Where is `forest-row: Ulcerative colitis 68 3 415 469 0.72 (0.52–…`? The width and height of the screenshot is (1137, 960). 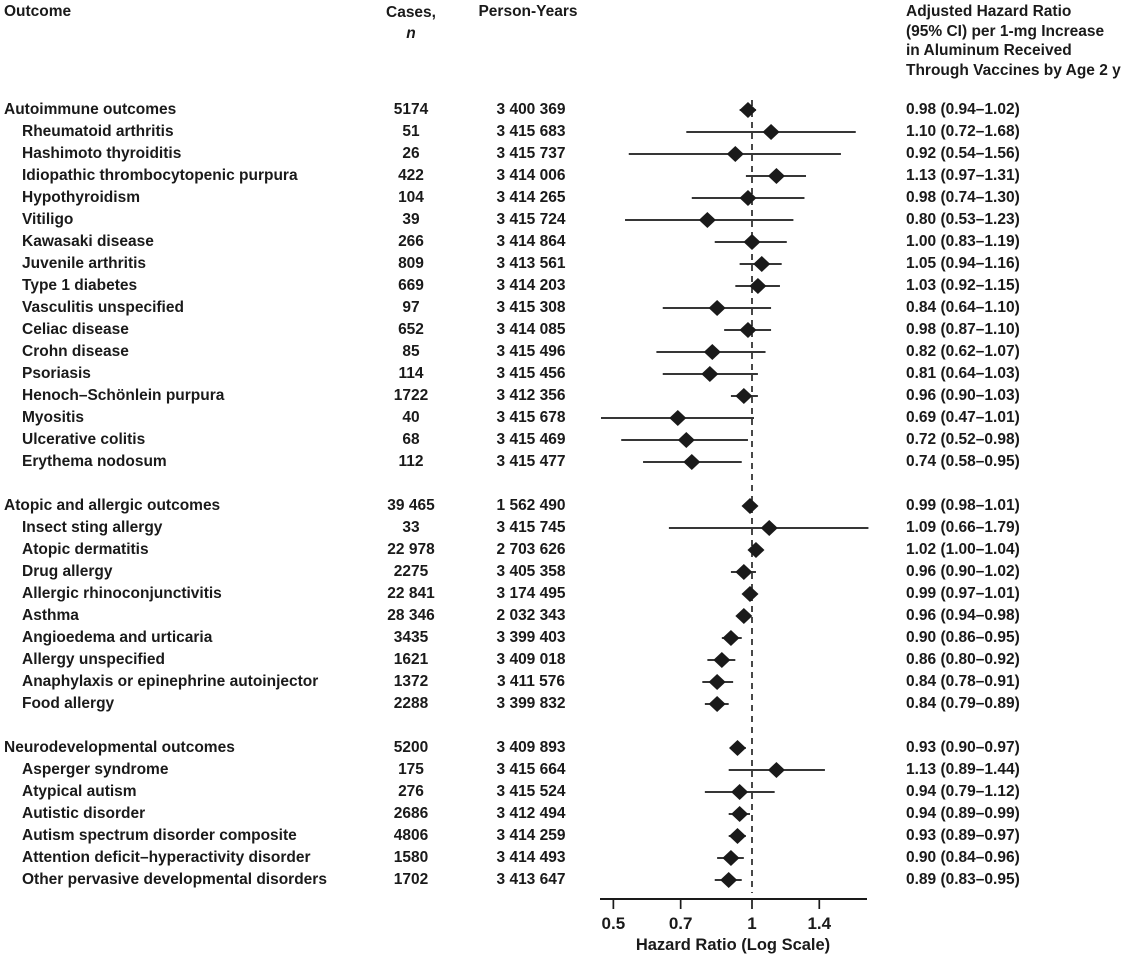
forest-row: Ulcerative colitis 68 3 415 469 0.72 (0.52–… is located at coordinates (568, 440).